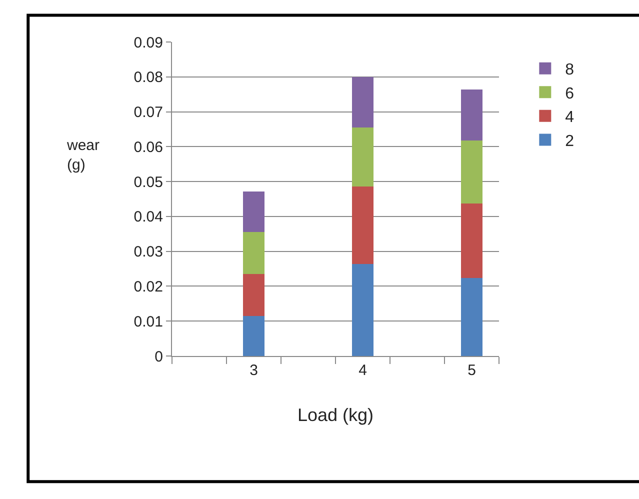 Image resolution: width=639 pixels, height=499 pixels. I want to click on y-tick-label: 0.09, so click(148, 43).